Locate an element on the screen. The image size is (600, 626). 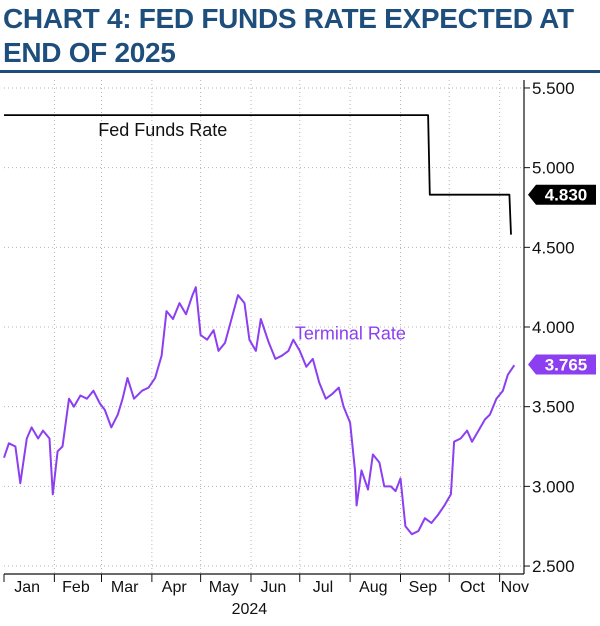
x-tick-label: Nov is located at coordinates (515, 587).